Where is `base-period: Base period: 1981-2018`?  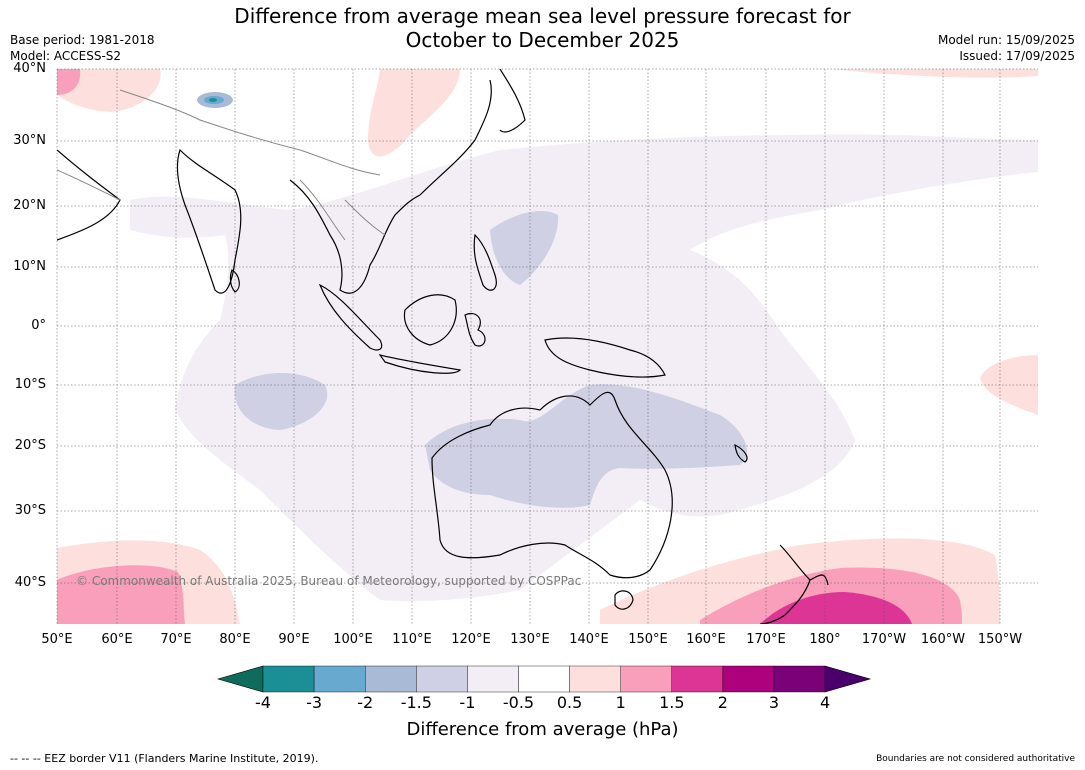
base-period: Base period: 1981-2018 is located at coordinates (82, 40).